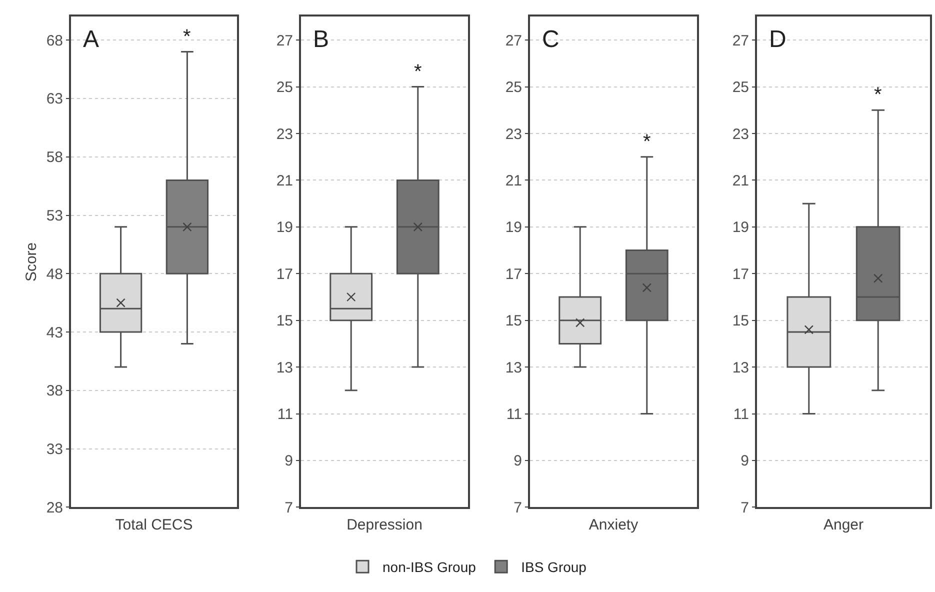  Describe the element at coordinates (54, 216) in the screenshot. I see `y-tick-label: 53` at that location.